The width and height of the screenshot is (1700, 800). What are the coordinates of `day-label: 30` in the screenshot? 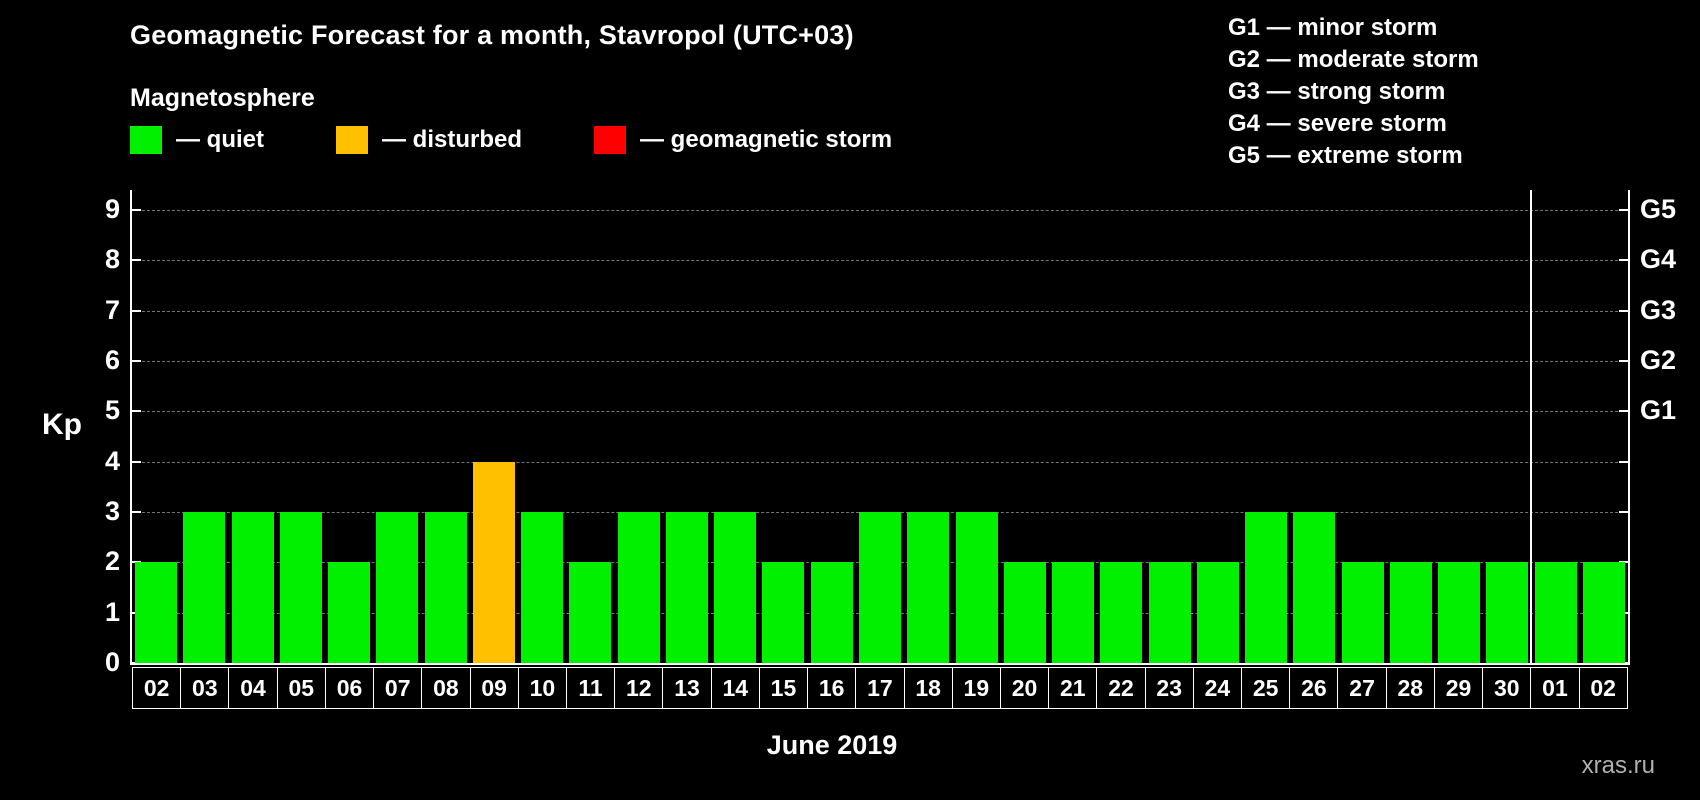 It's located at (1507, 688).